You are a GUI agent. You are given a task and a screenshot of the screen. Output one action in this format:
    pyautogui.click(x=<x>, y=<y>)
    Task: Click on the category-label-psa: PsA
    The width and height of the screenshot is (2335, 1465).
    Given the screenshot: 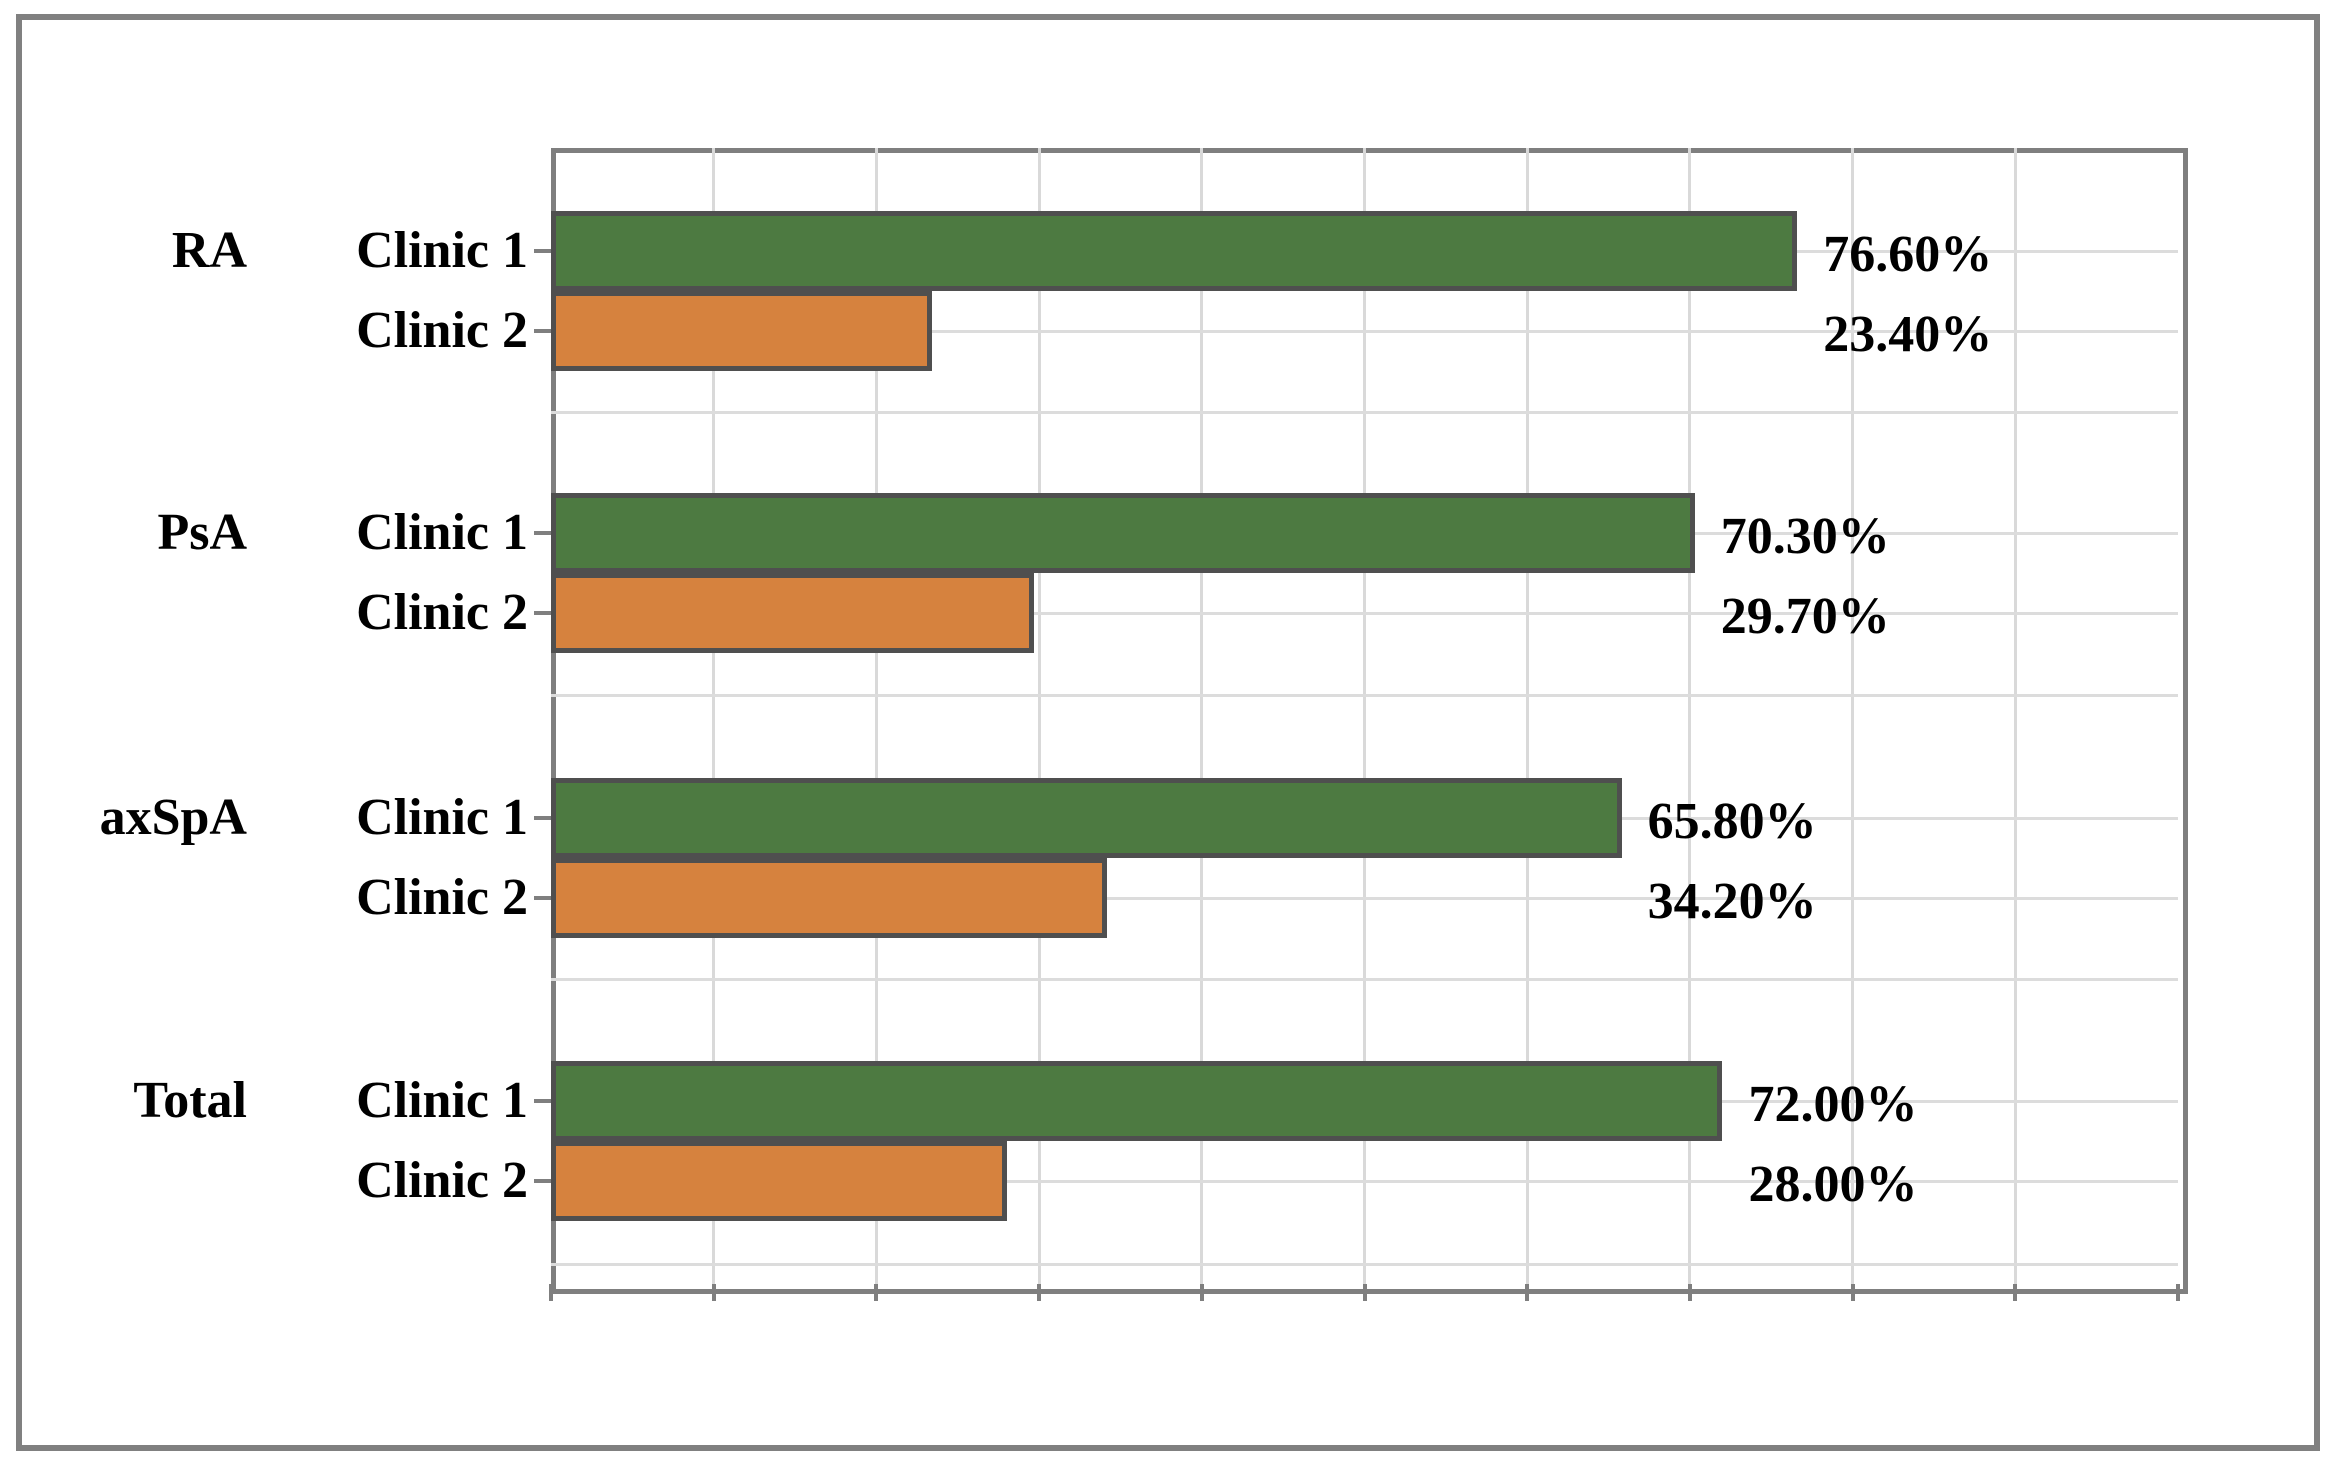 What is the action you would take?
    pyautogui.click(x=202, y=532)
    